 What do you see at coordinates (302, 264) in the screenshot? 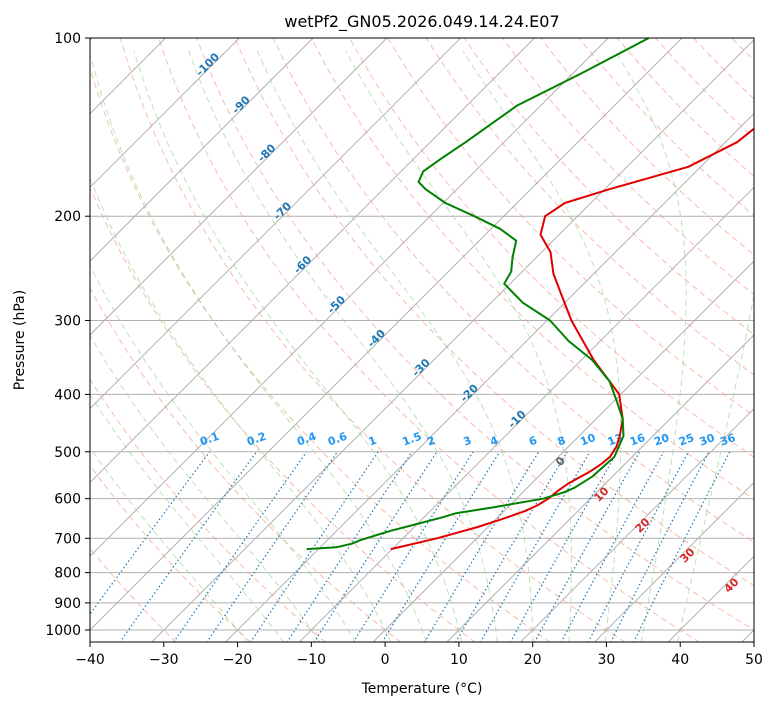
I see `isotherm-label: -60` at bounding box center [302, 264].